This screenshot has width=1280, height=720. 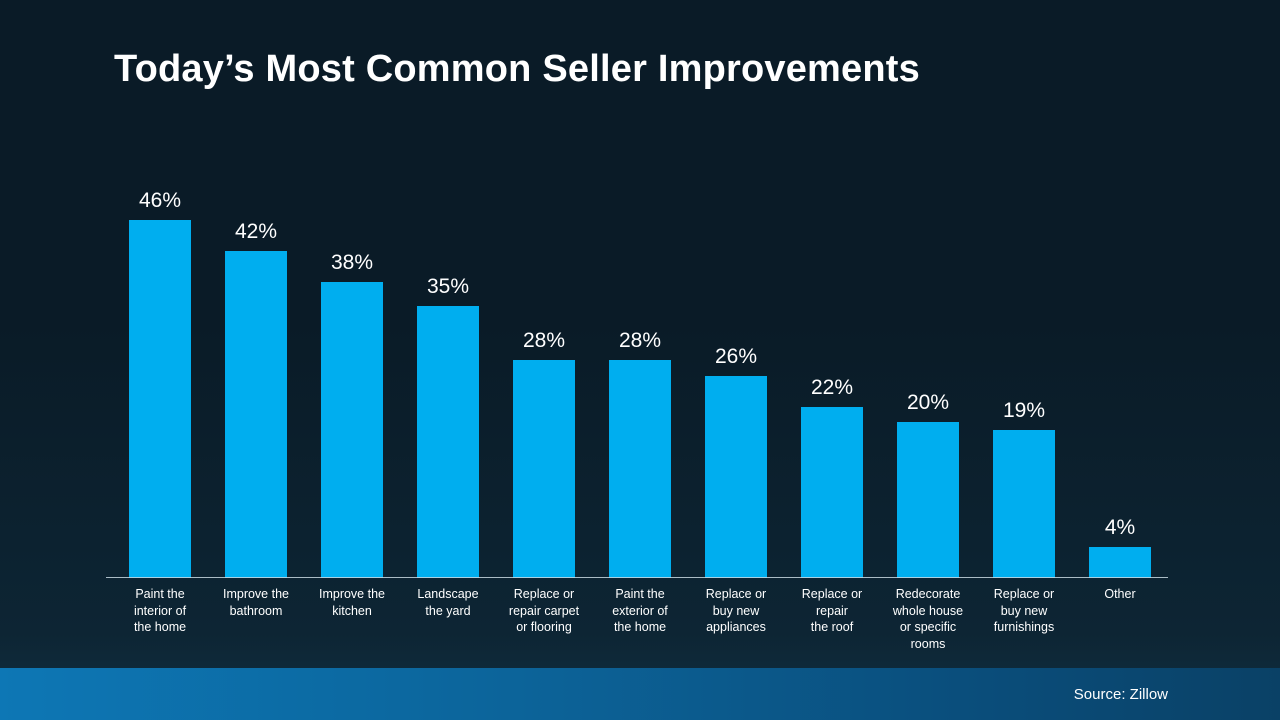 I want to click on category-label-line: the roof, so click(x=832, y=627).